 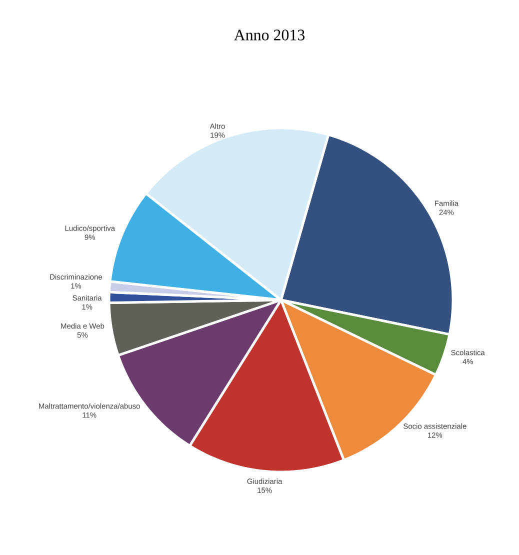 I want to click on chart-title: Anno 2013, so click(x=269, y=35).